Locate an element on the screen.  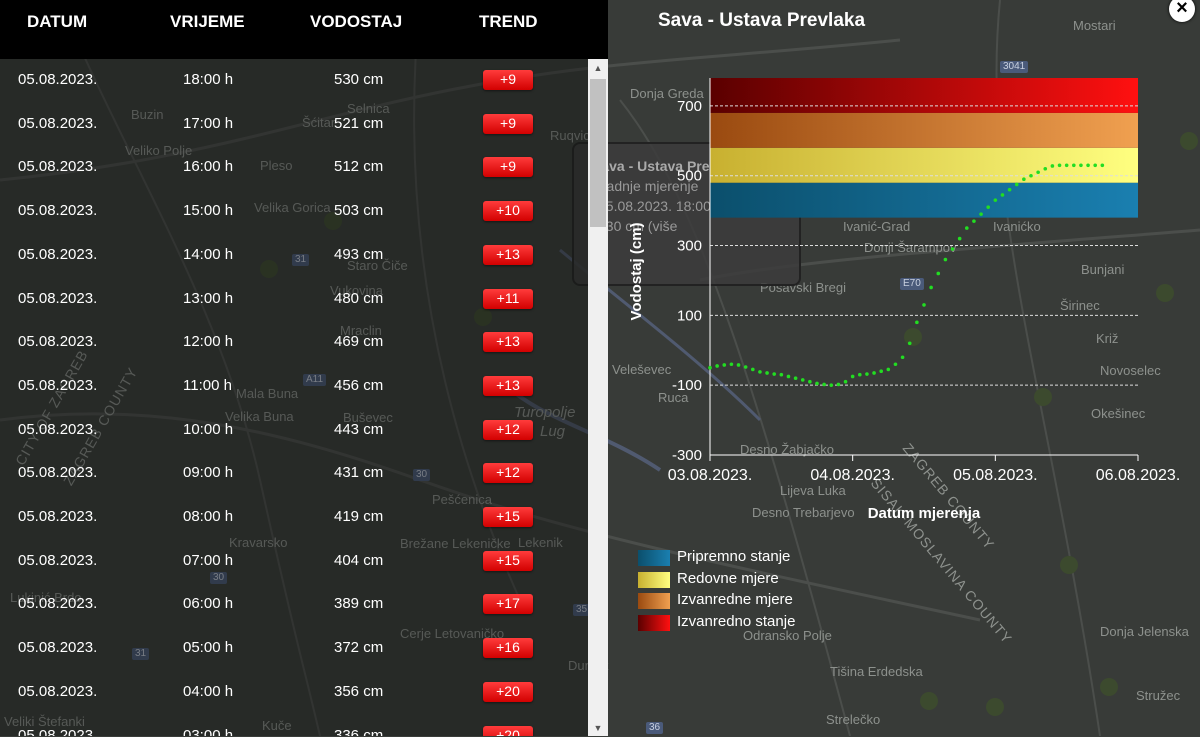
map-label: Buzin is located at coordinates (147, 114).